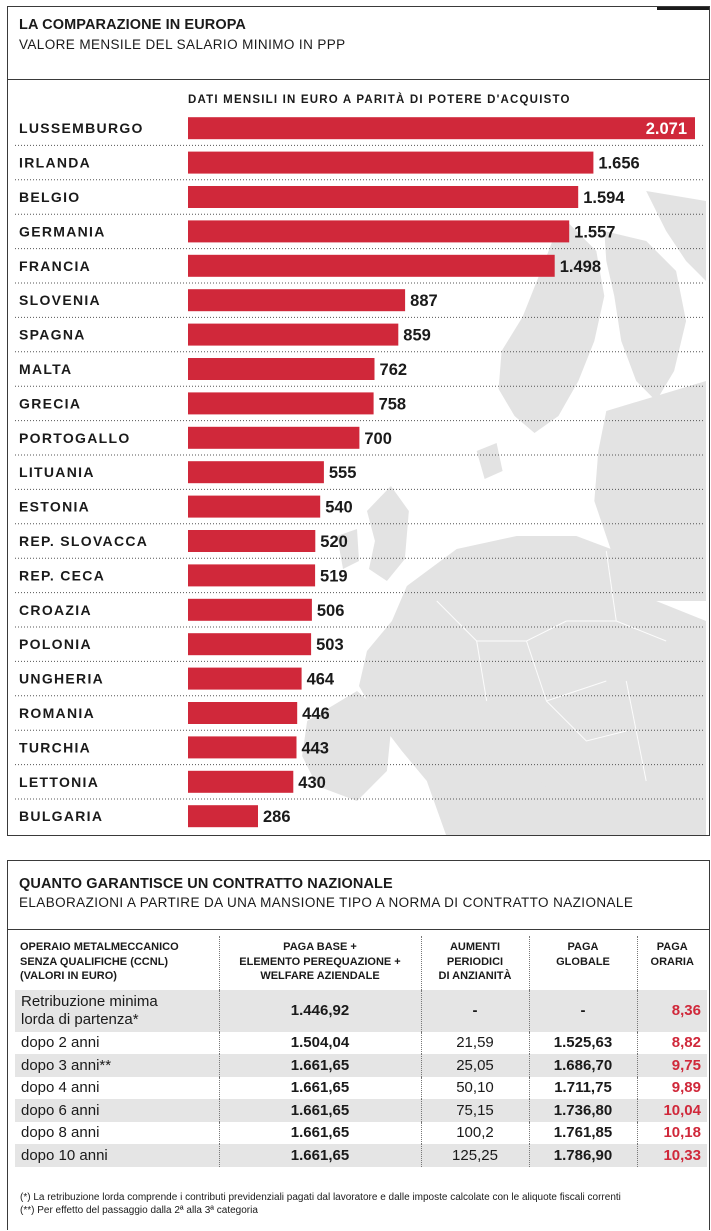 Image resolution: width=711 pixels, height=1231 pixels. Describe the element at coordinates (604, 198) in the screenshot. I see `value-label: 1.594` at that location.